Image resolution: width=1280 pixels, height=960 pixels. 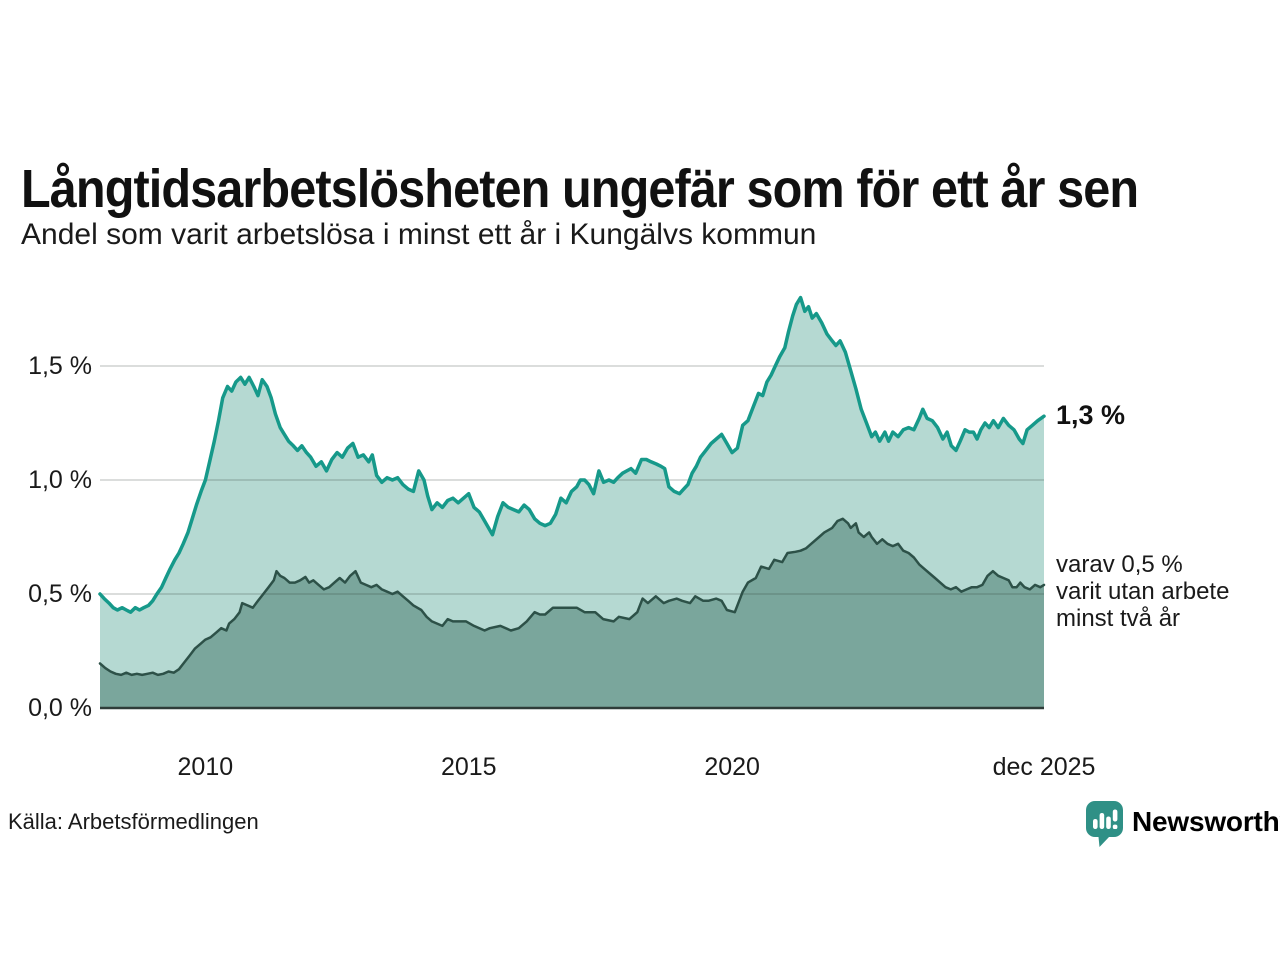 What do you see at coordinates (60, 480) in the screenshot?
I see `y-axis-tick-label: 1,0 %` at bounding box center [60, 480].